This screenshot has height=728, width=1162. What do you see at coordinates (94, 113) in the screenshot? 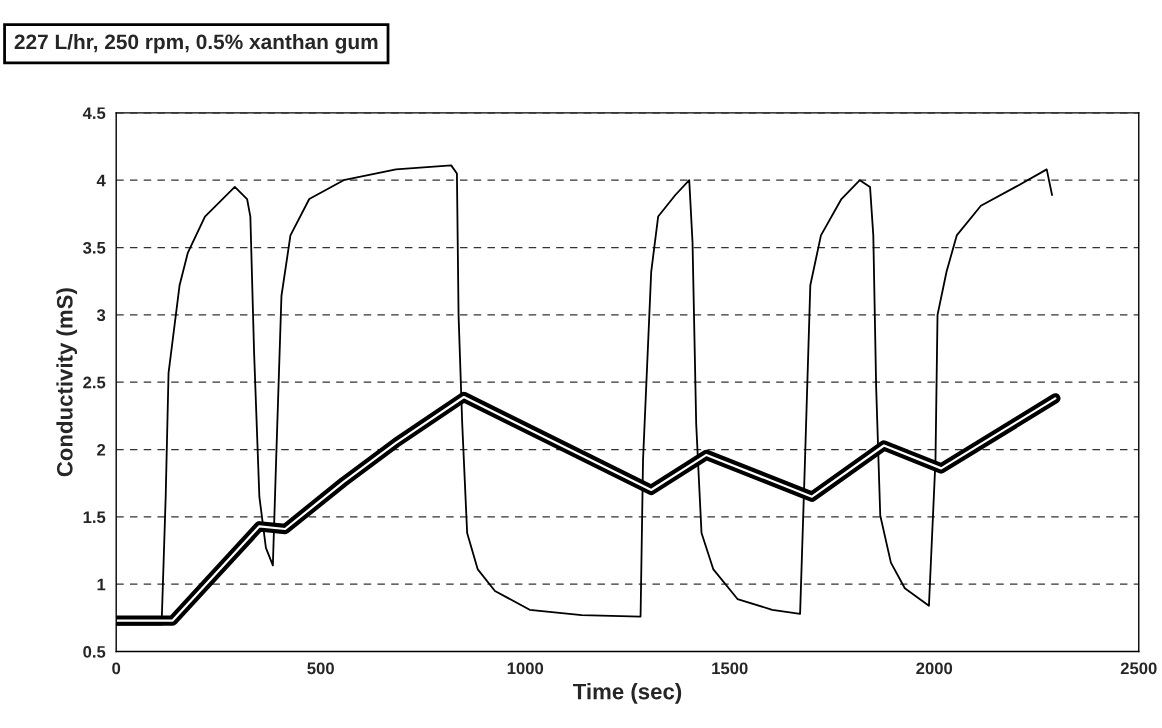
I see `y-tick-label: 4.5` at bounding box center [94, 113].